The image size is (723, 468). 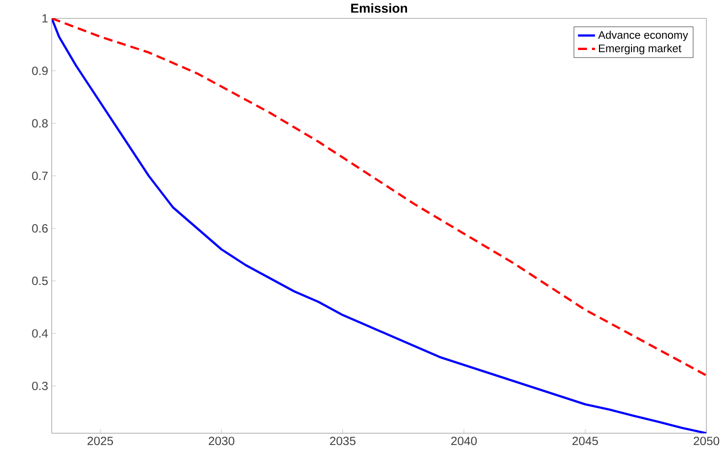 What do you see at coordinates (40, 333) in the screenshot?
I see `y-tick-label: 0.4` at bounding box center [40, 333].